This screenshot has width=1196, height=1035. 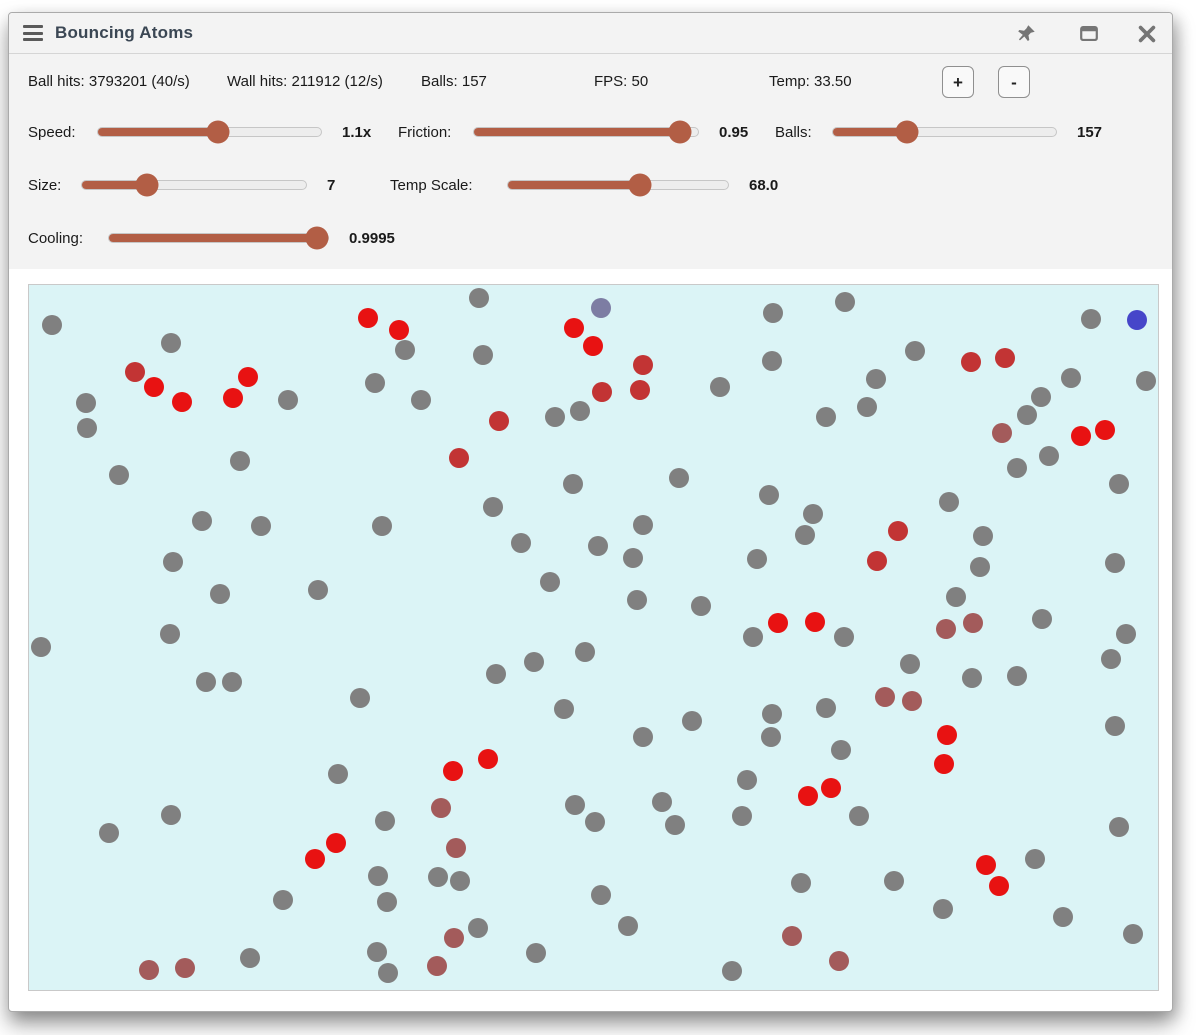 What do you see at coordinates (317, 238) in the screenshot?
I see `cooling-slider-thumb` at bounding box center [317, 238].